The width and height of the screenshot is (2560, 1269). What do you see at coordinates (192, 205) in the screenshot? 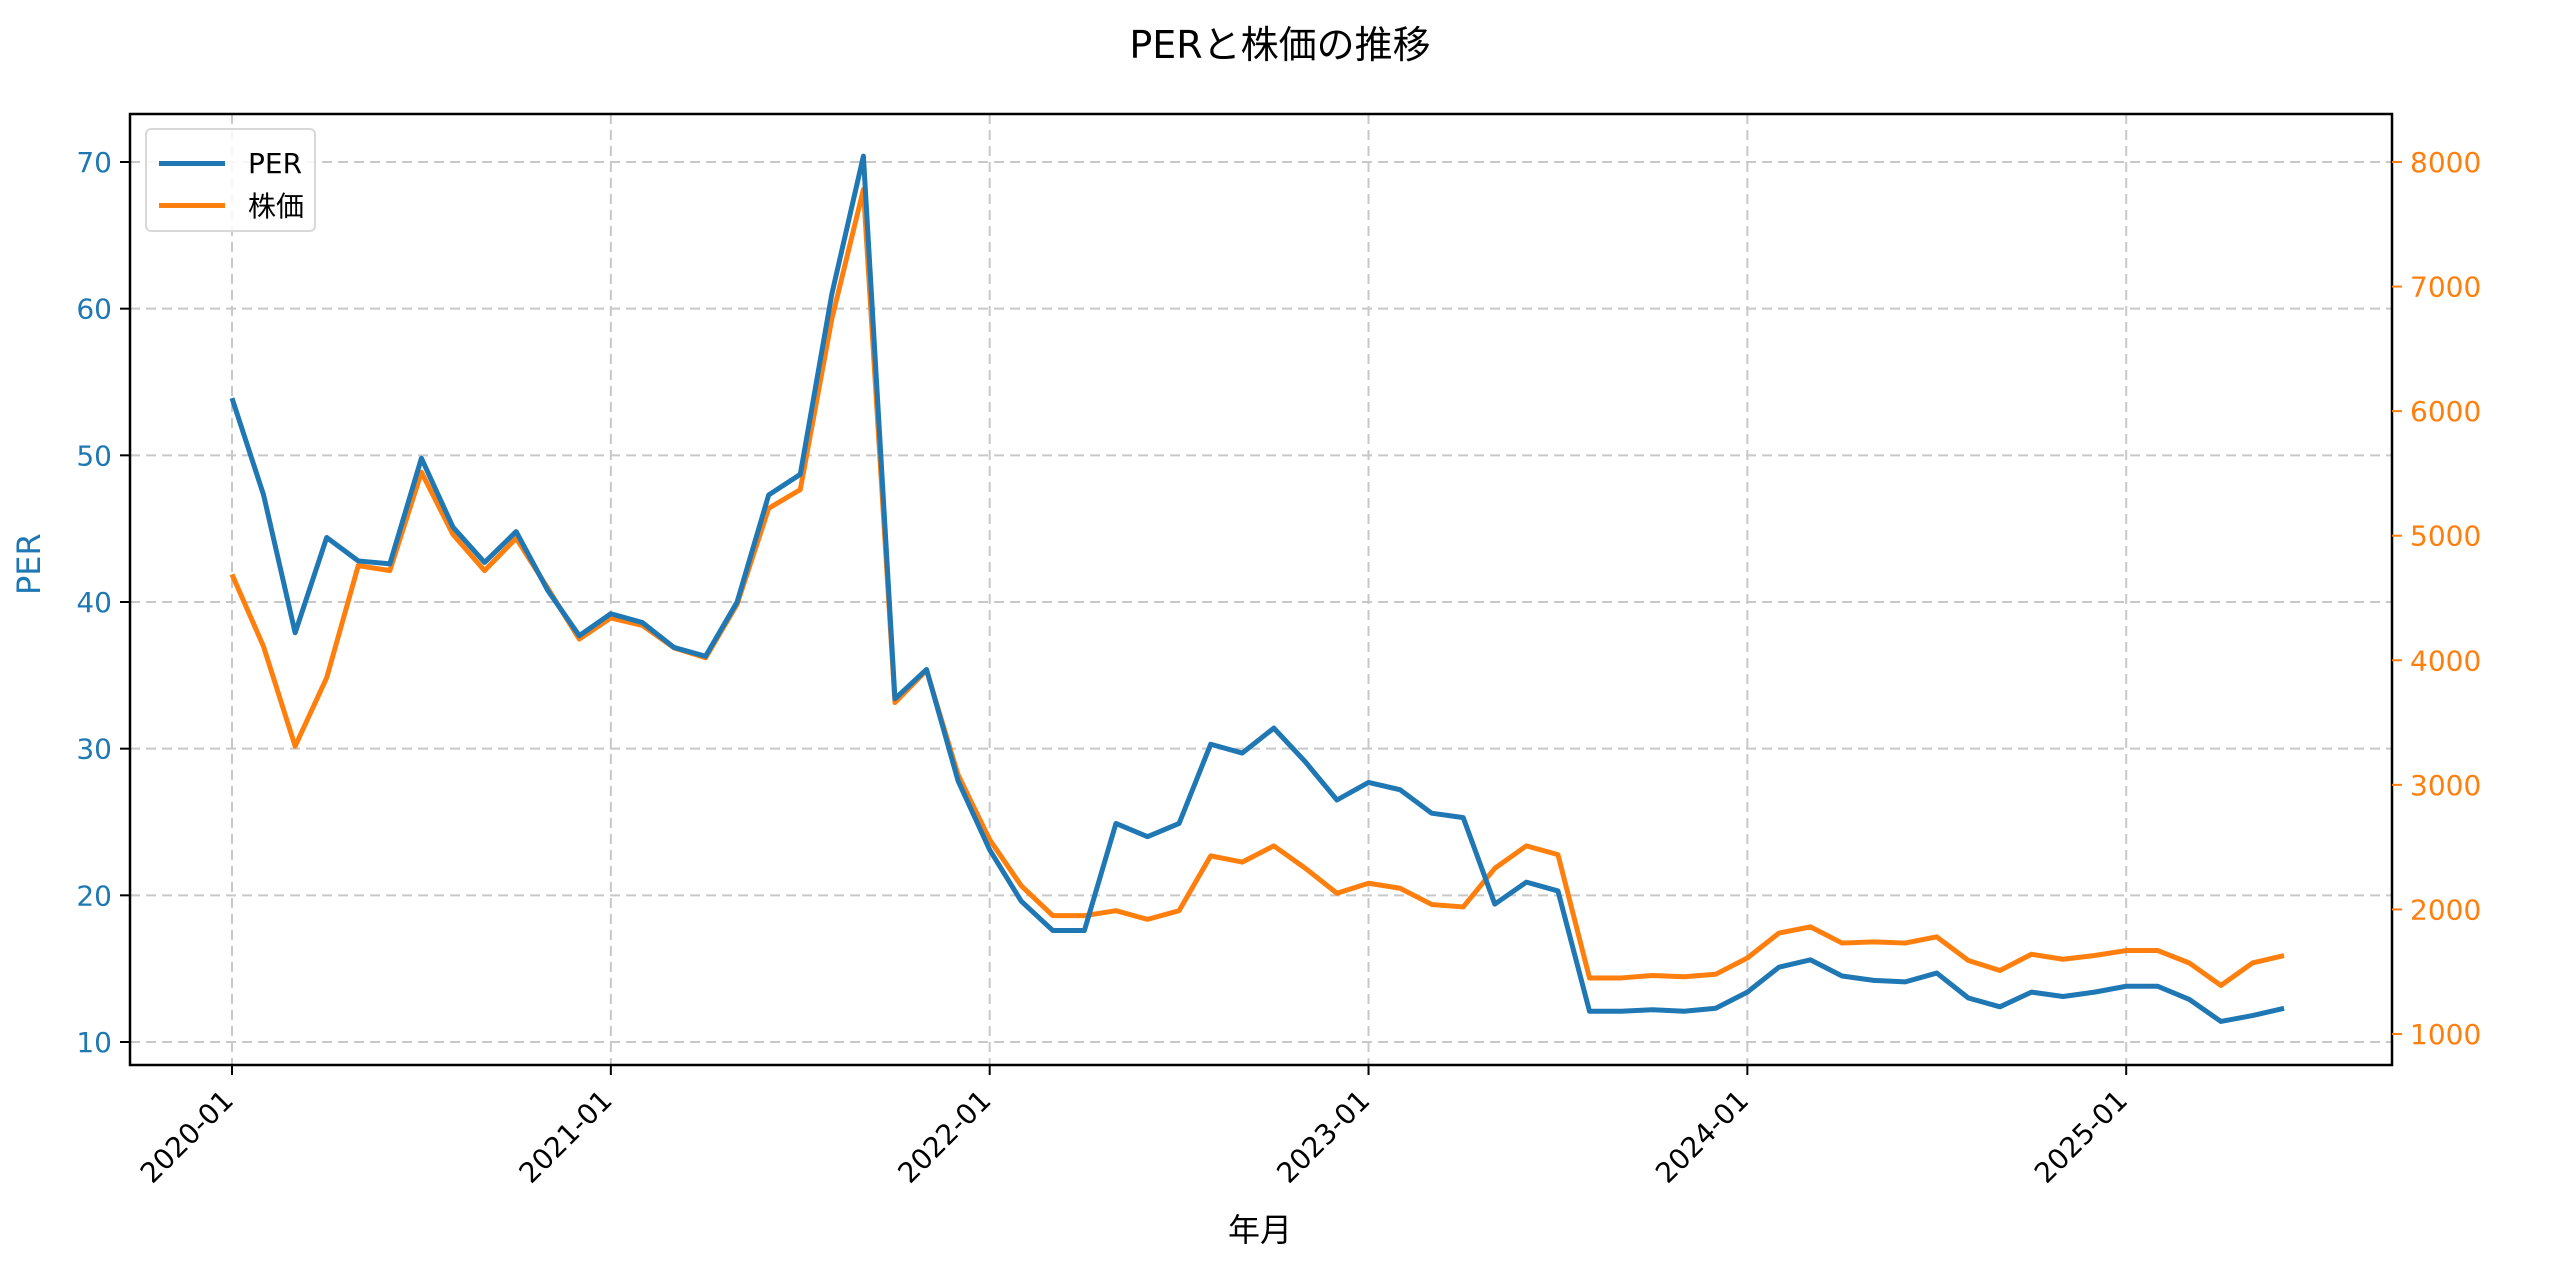
I see `price-swatch-icon` at bounding box center [192, 205].